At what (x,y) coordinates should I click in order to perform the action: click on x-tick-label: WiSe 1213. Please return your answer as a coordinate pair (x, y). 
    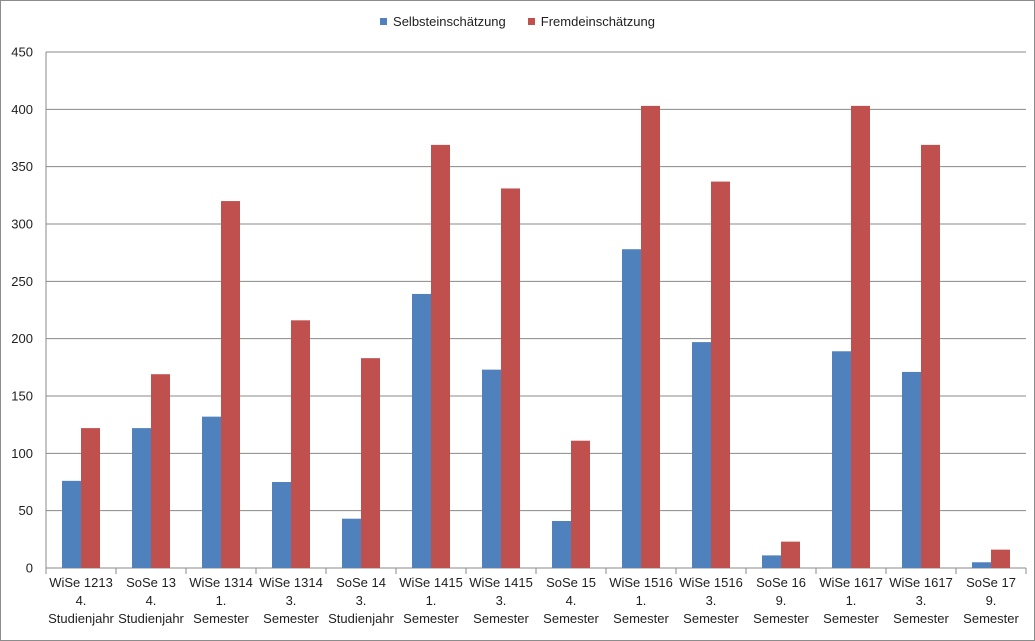
    Looking at the image, I should click on (81, 582).